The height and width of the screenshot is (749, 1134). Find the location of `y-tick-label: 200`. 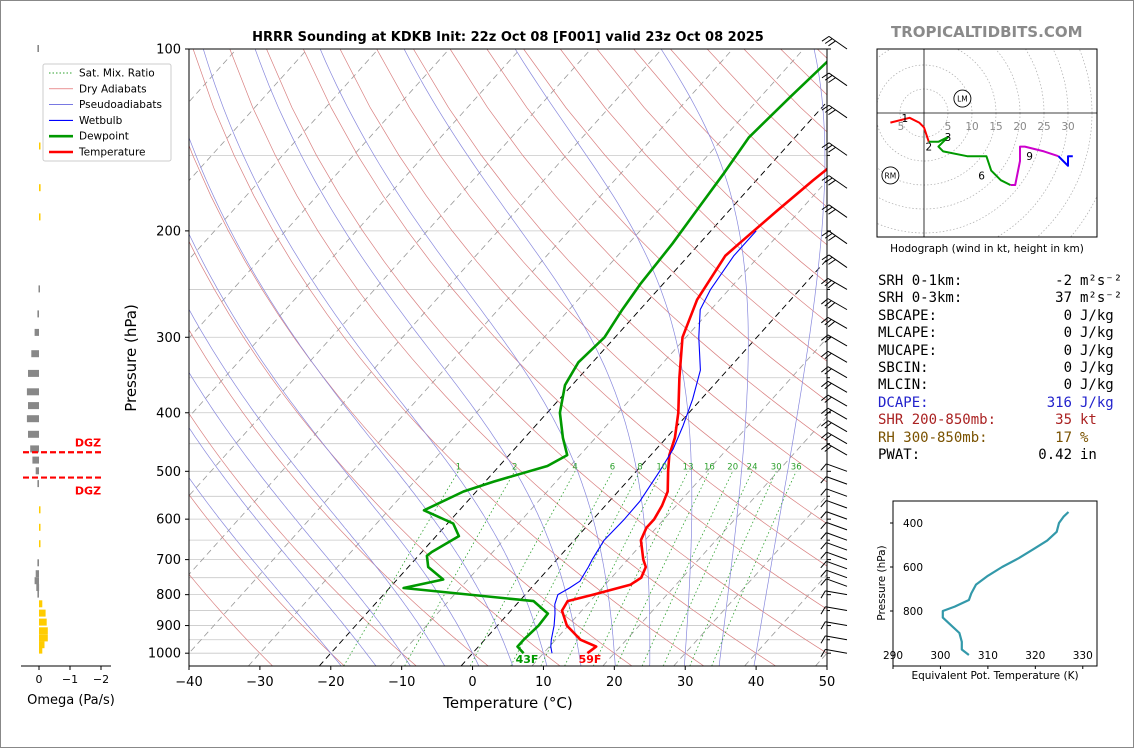

y-tick-label: 200 is located at coordinates (168, 231).